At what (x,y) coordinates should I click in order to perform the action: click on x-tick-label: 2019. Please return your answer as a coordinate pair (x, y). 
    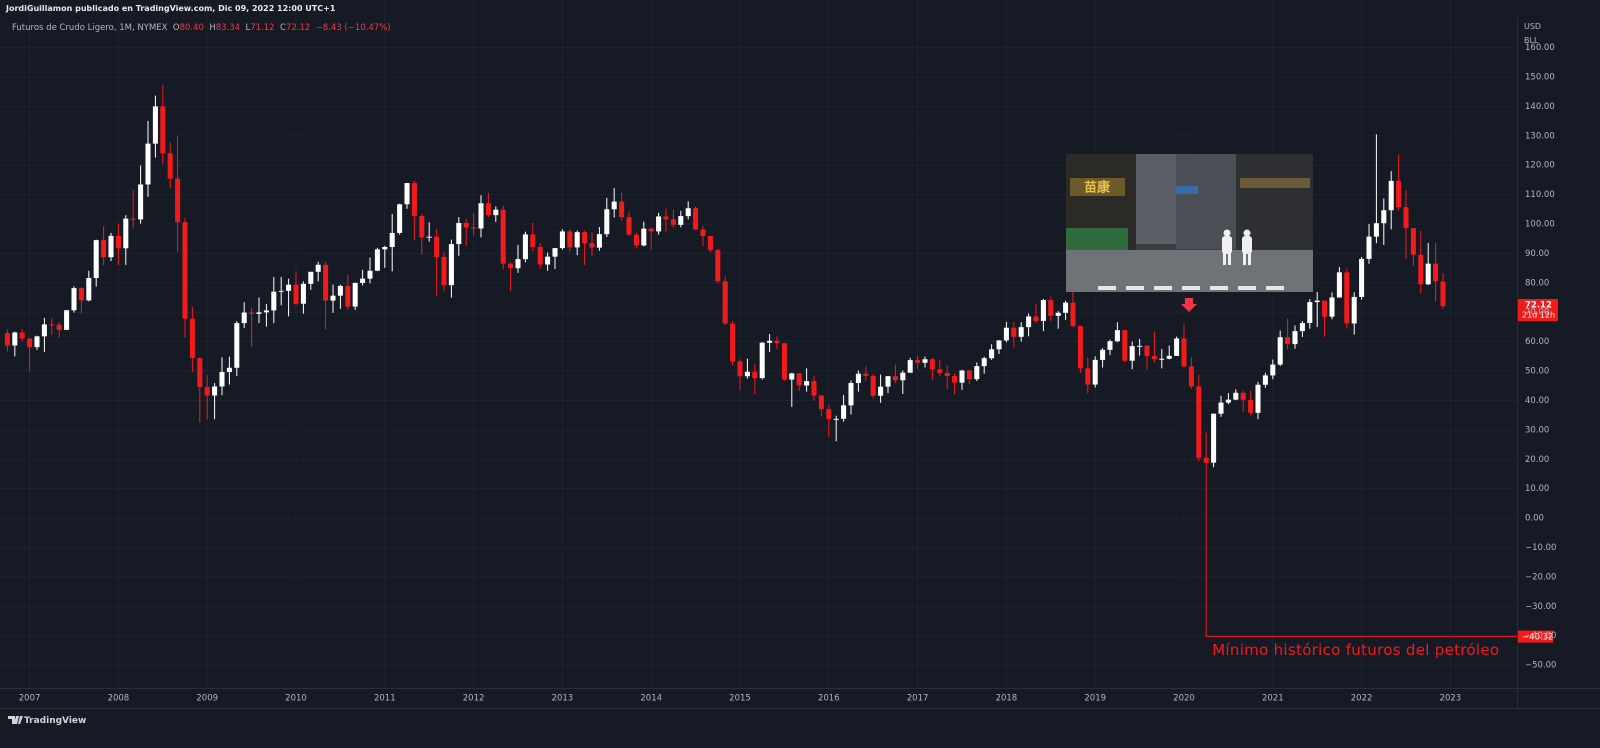
    Looking at the image, I should click on (1095, 699).